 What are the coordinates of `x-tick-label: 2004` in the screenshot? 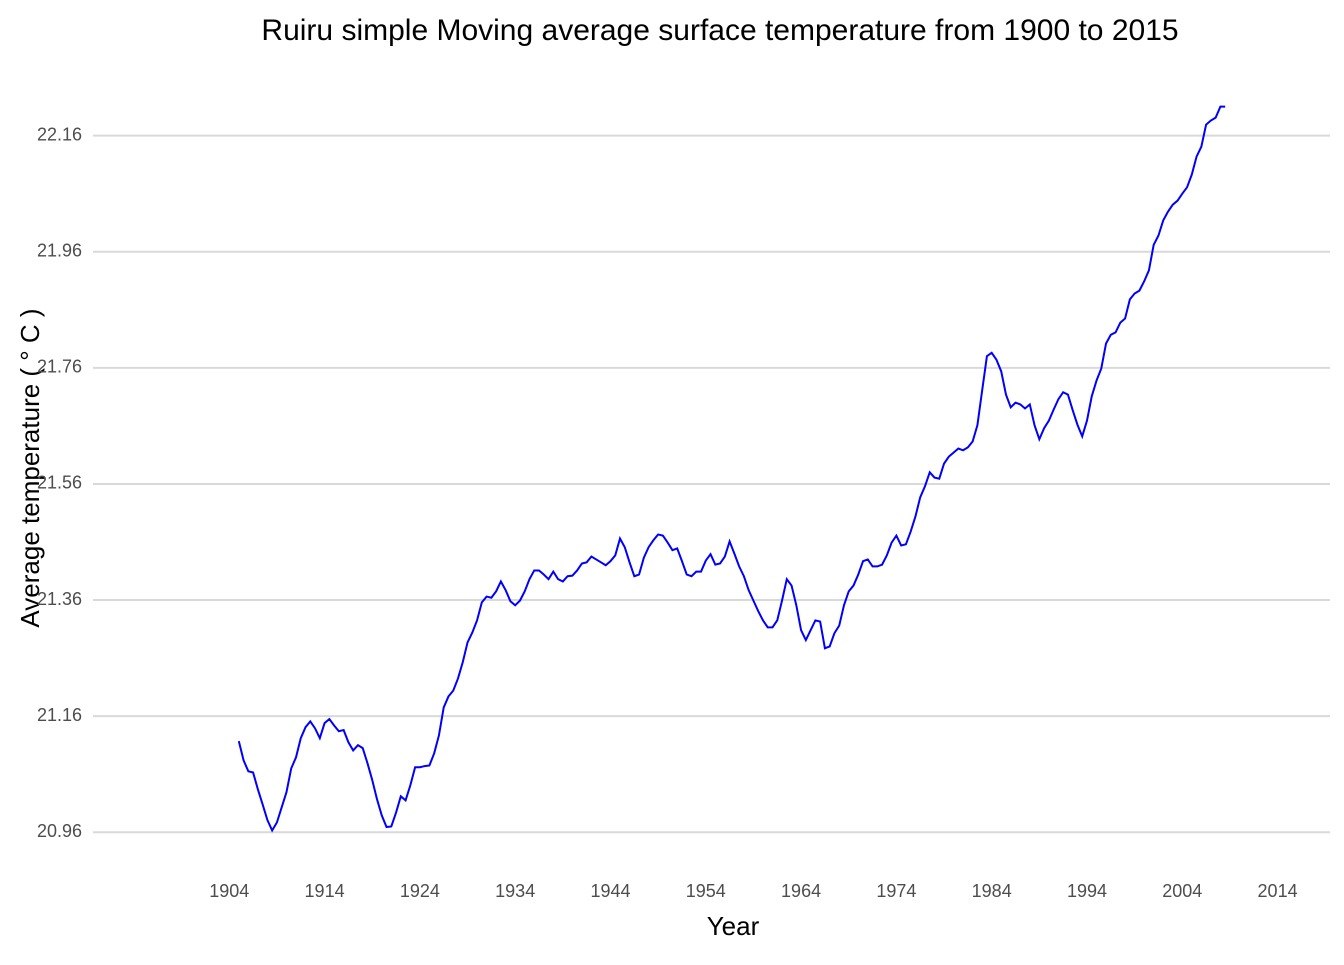 It's located at (1182, 891).